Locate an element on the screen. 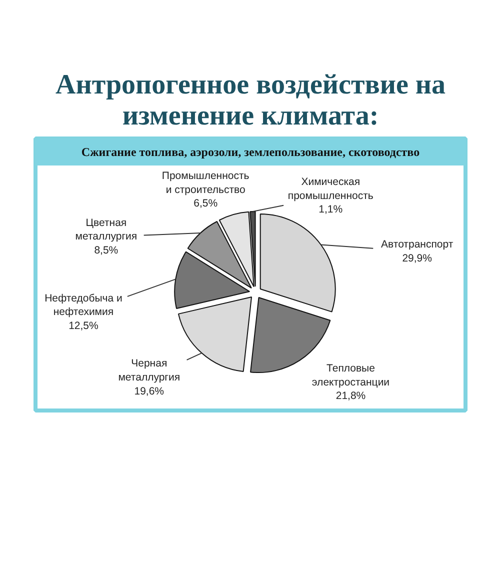 Image resolution: width=500 pixels, height=574 pixels. slice-label: Автотранспорт is located at coordinates (417, 244).